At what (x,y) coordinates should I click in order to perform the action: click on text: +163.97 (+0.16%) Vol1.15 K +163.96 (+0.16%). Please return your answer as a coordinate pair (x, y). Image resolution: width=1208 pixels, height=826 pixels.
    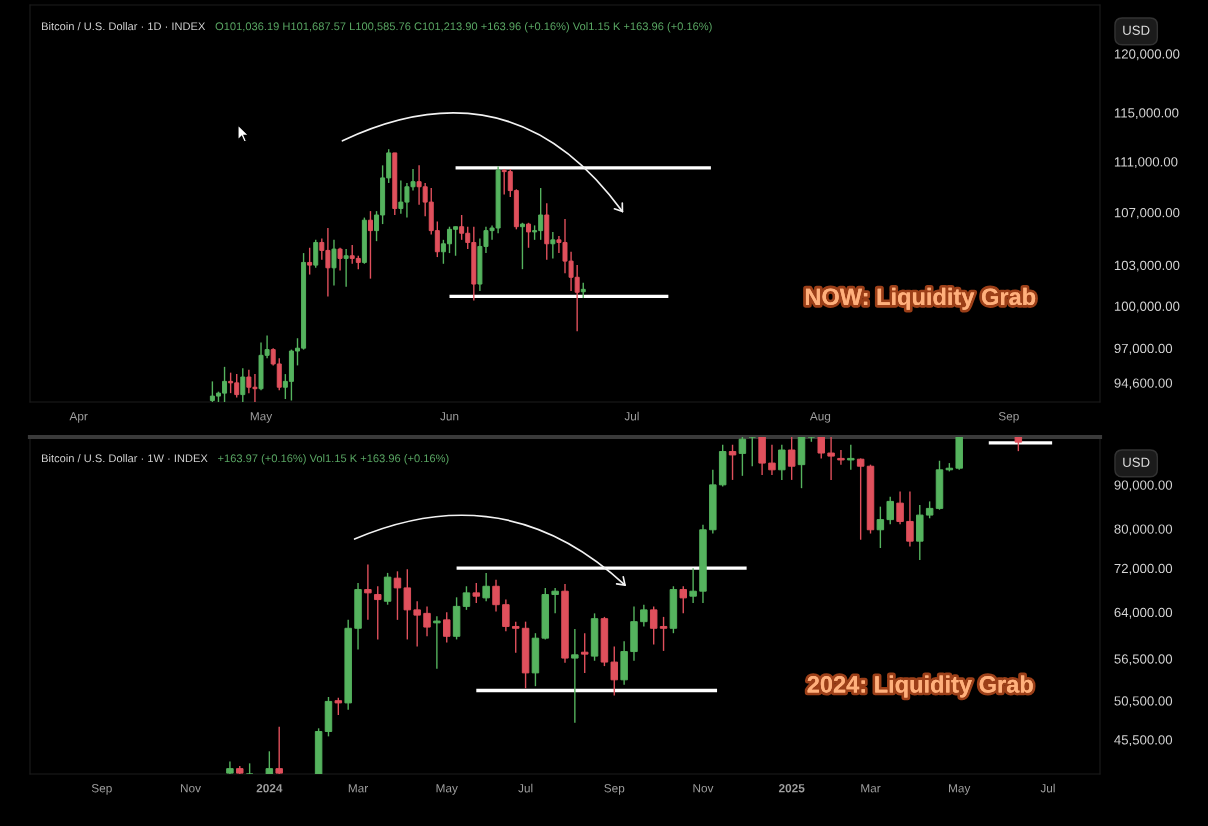
    Looking at the image, I should click on (333, 459).